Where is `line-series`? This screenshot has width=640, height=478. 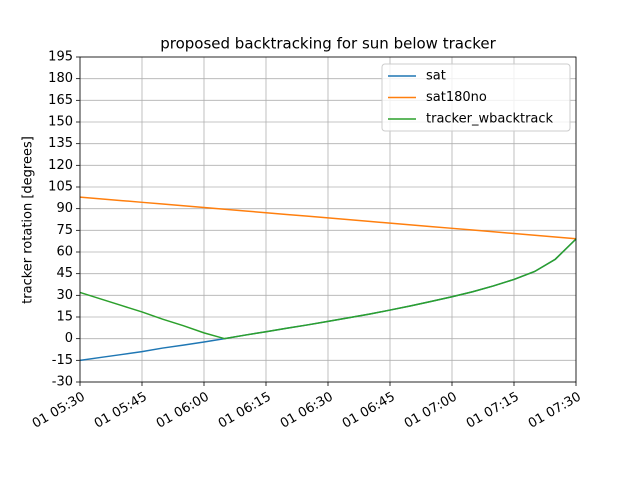
line-series is located at coordinates (328, 218).